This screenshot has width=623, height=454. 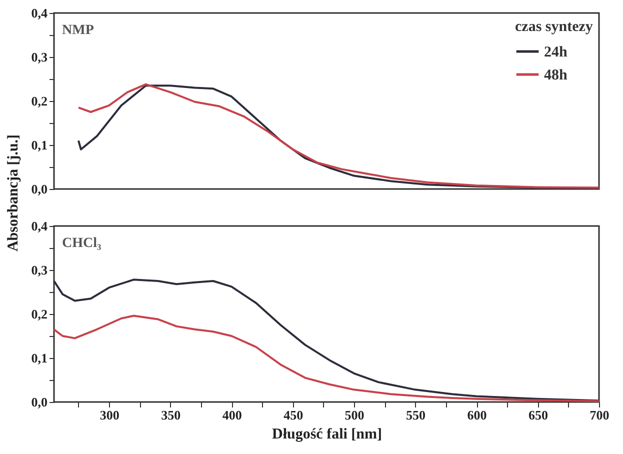 What do you see at coordinates (354, 415) in the screenshot?
I see `x-tick-label: 500` at bounding box center [354, 415].